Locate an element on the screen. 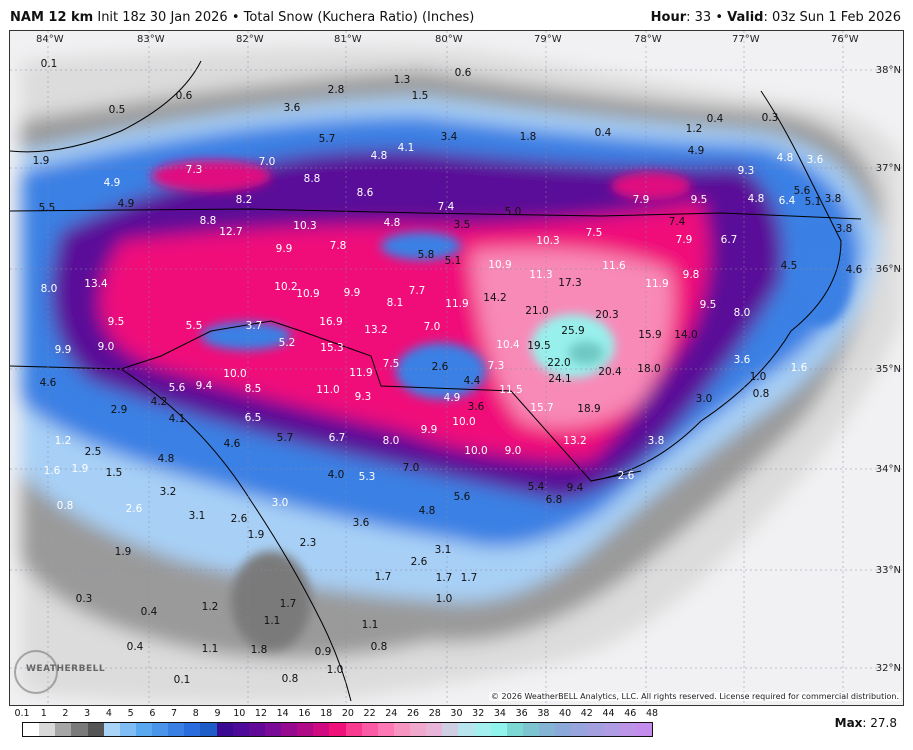 The image size is (913, 750). snow-total-label: 8.6 is located at coordinates (365, 193).